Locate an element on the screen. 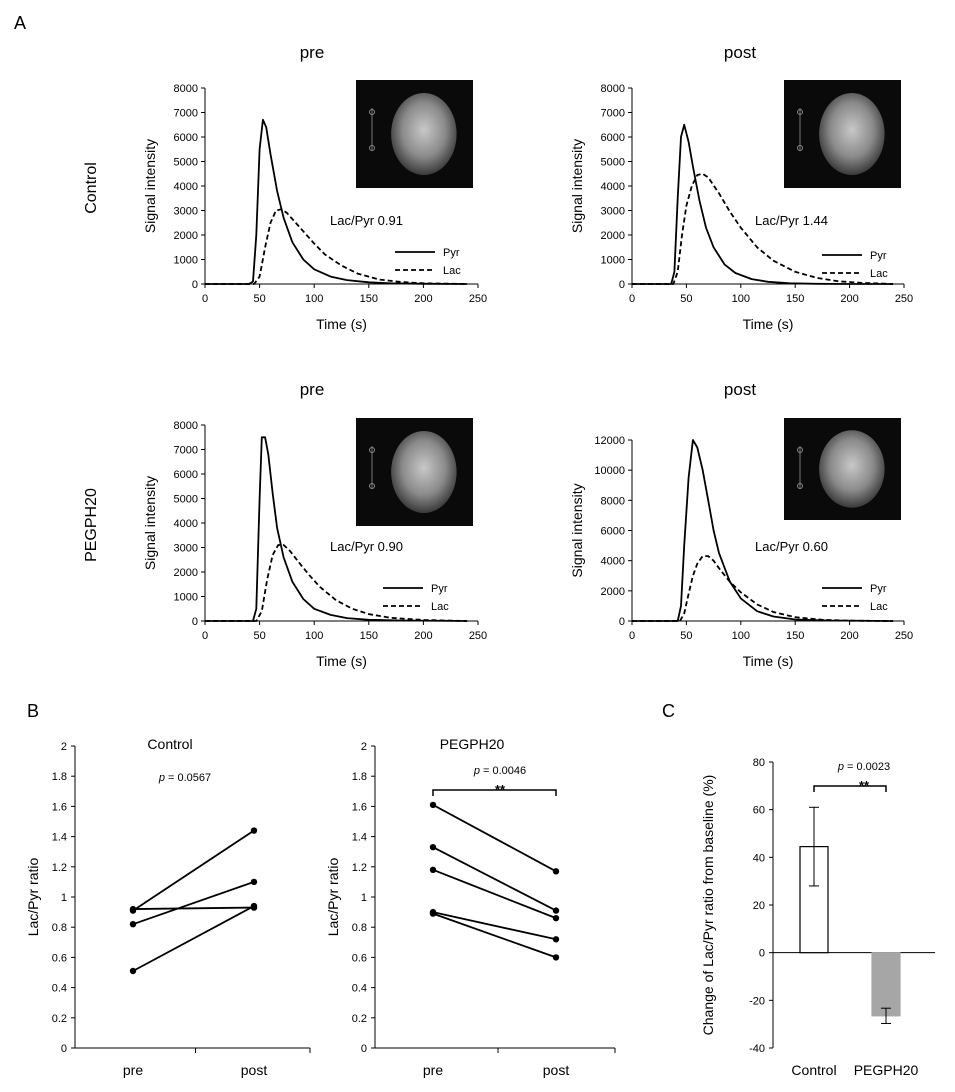 Image resolution: width=955 pixels, height=1092 pixels. p-value: = 0.0567 is located at coordinates (188, 778).